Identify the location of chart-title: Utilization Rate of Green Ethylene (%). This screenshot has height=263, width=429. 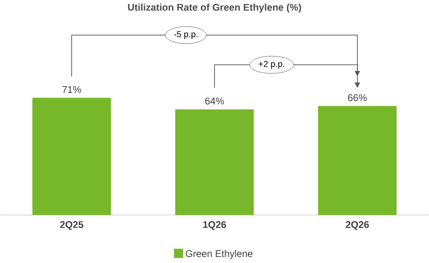
(215, 8).